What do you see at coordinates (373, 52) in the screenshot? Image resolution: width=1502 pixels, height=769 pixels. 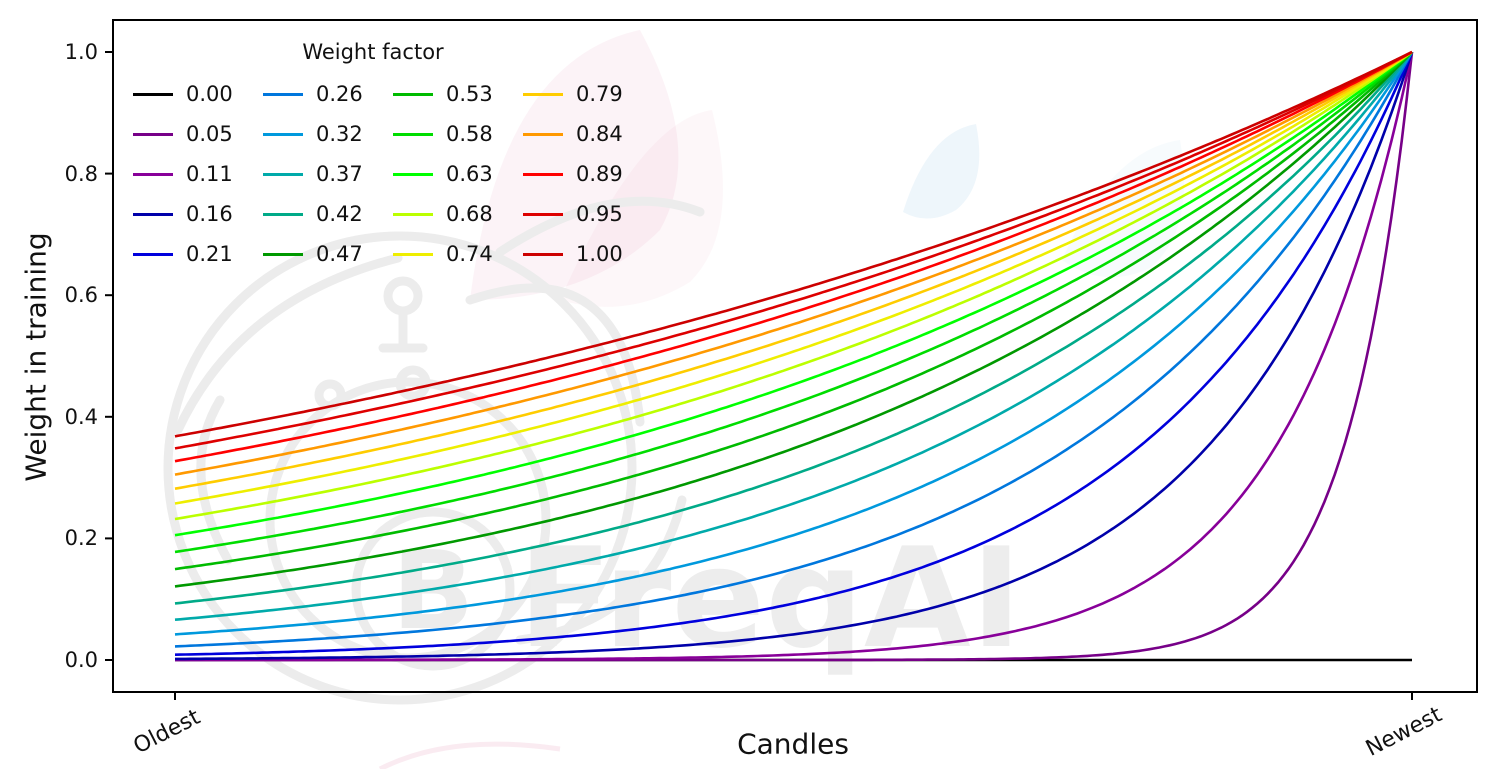 I see `legend-title: Weight factor` at bounding box center [373, 52].